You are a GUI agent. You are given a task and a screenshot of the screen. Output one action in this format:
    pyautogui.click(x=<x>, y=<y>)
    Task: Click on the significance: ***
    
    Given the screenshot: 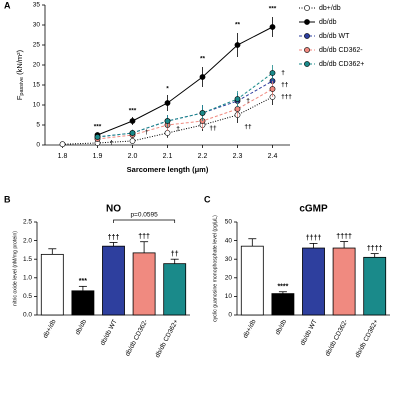 What is the action you would take?
    pyautogui.click(x=83, y=281)
    